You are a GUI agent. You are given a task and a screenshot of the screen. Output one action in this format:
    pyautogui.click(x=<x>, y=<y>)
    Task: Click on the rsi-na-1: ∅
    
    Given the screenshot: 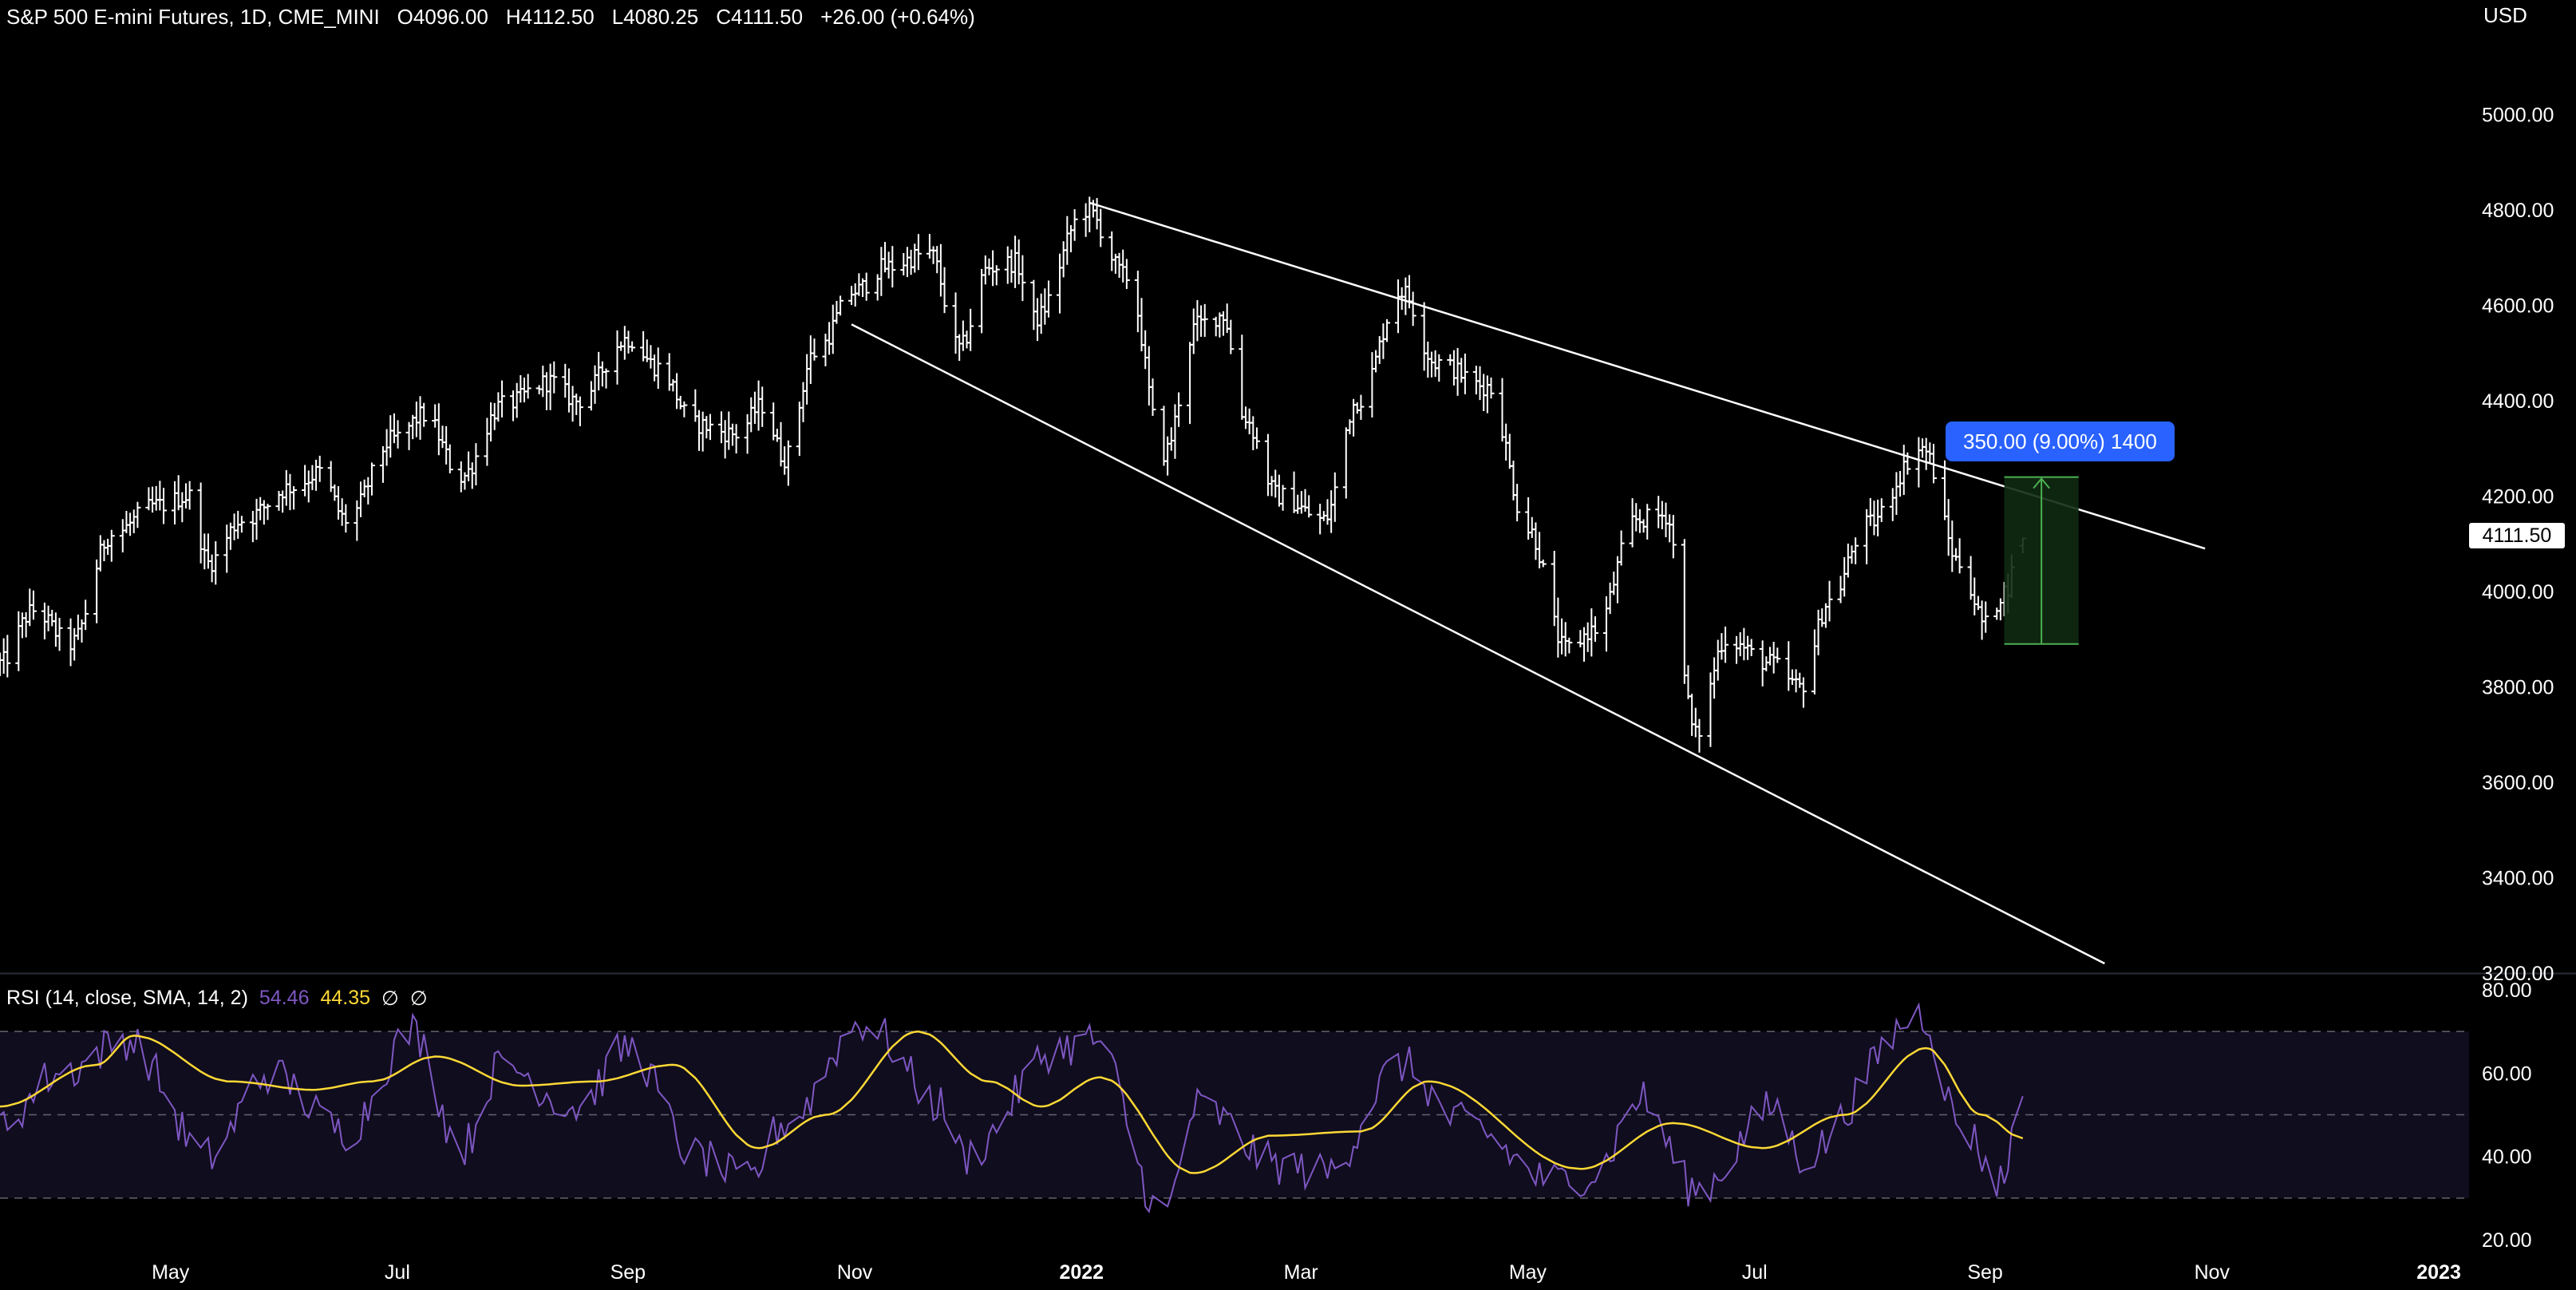 What is the action you would take?
    pyautogui.click(x=390, y=998)
    